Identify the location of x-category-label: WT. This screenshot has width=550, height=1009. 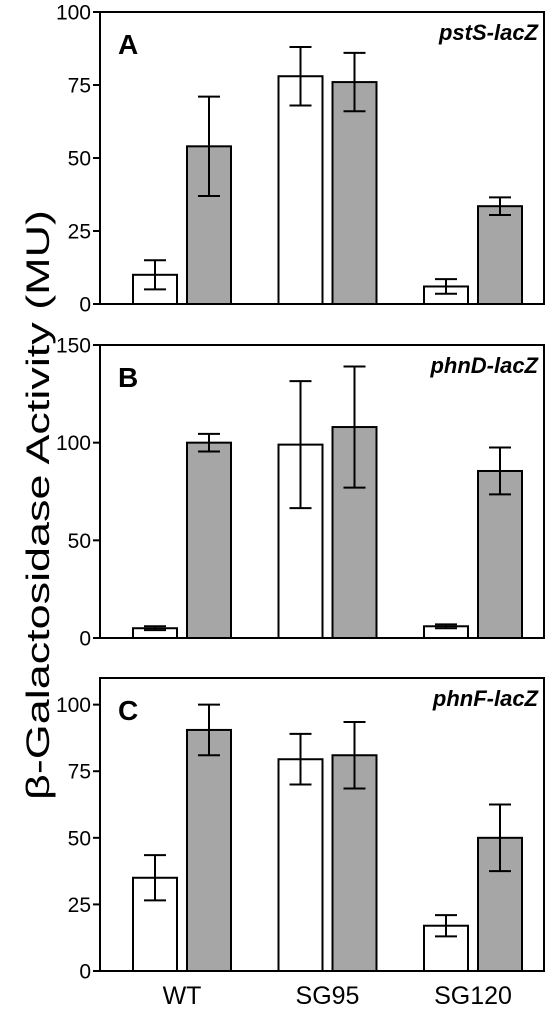
(182, 995).